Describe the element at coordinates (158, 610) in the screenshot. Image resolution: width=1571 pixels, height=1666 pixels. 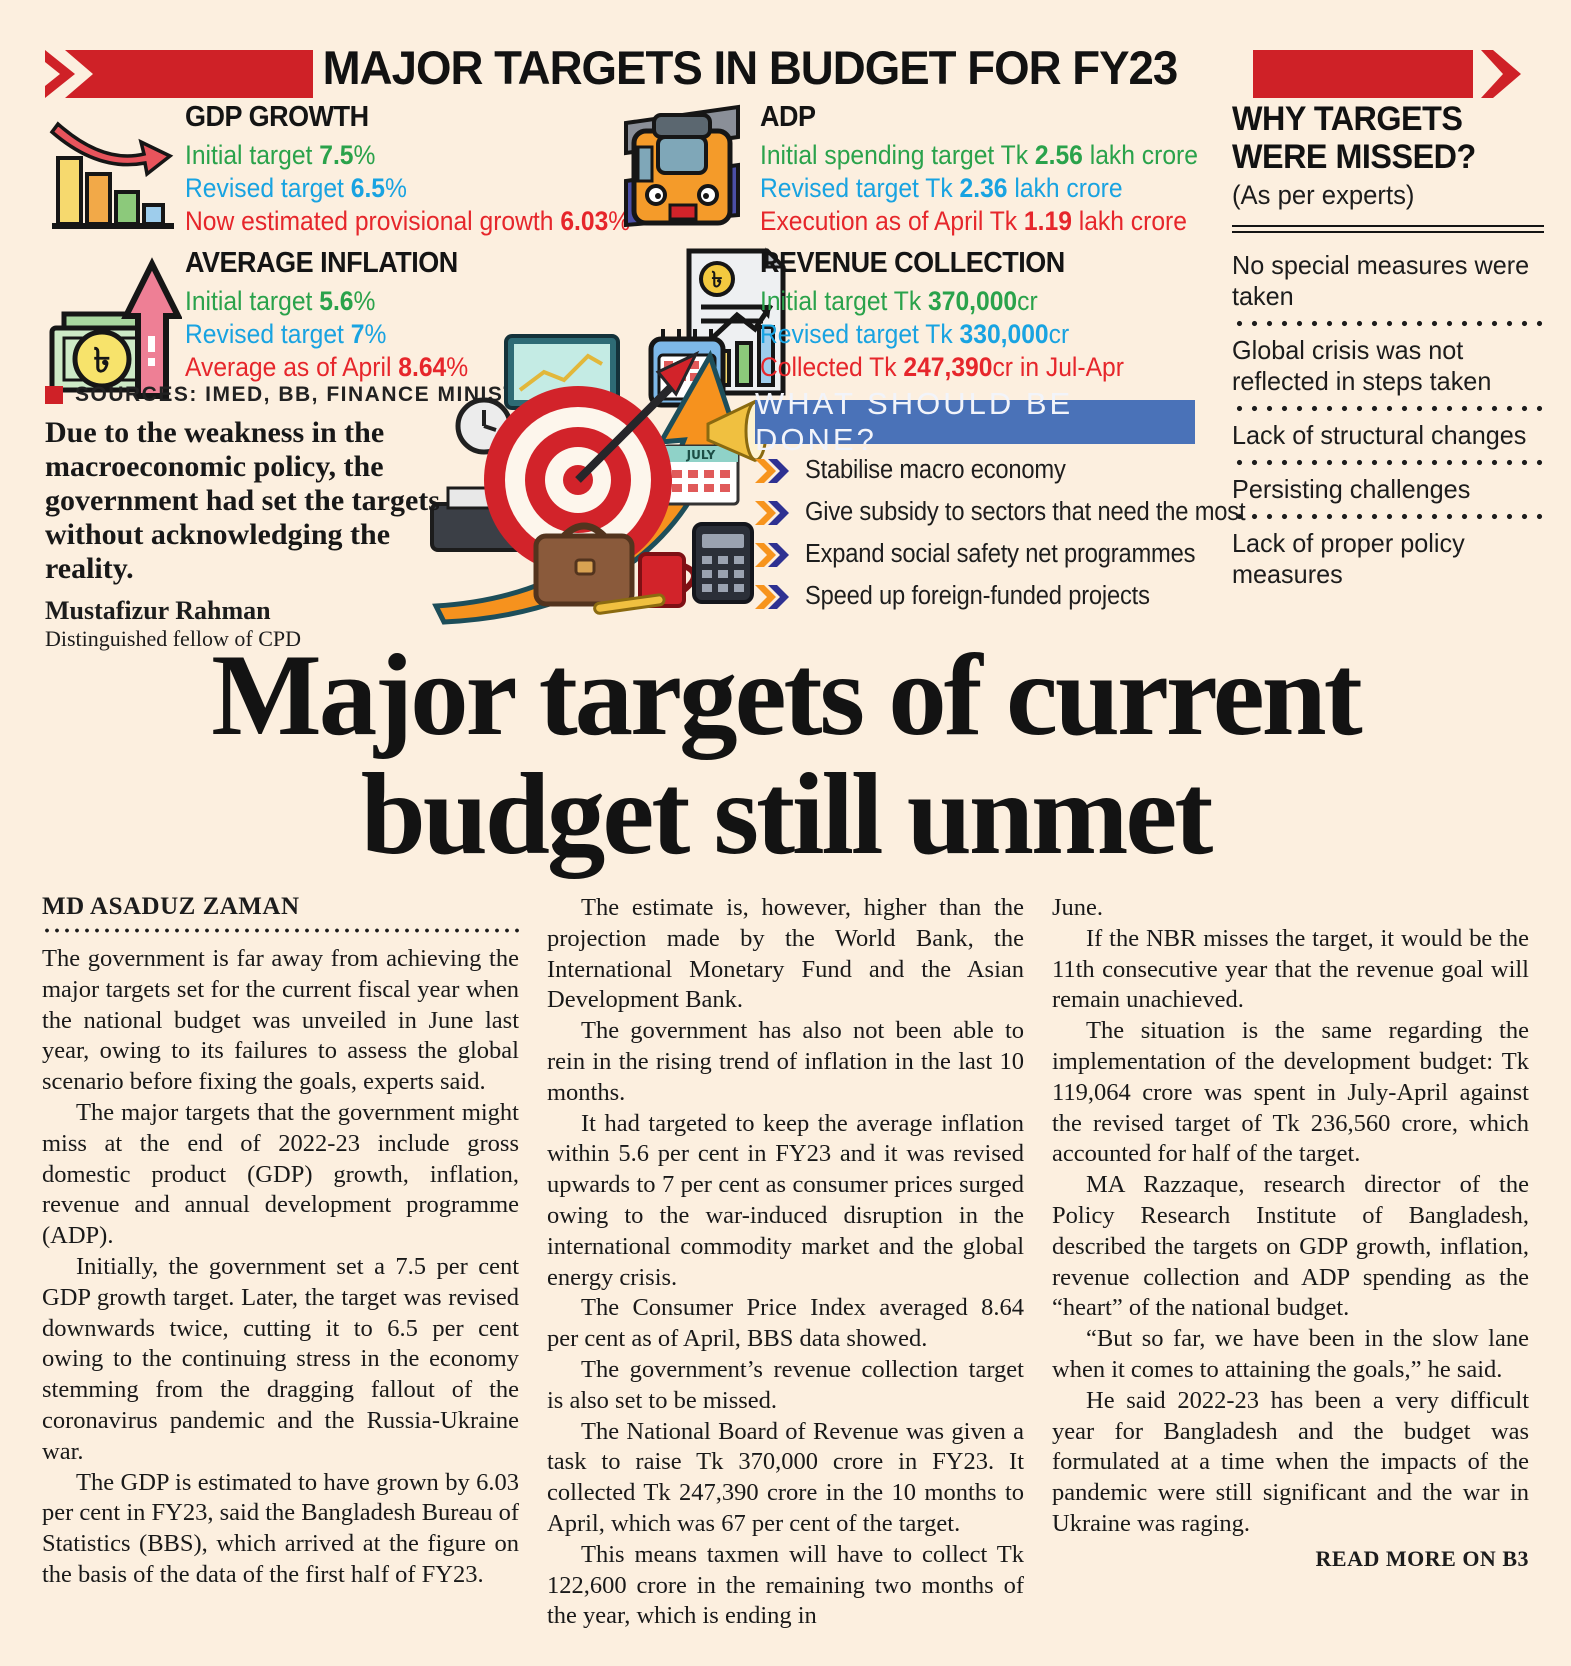
I see `quote-author: Mustafizur Rahman` at that location.